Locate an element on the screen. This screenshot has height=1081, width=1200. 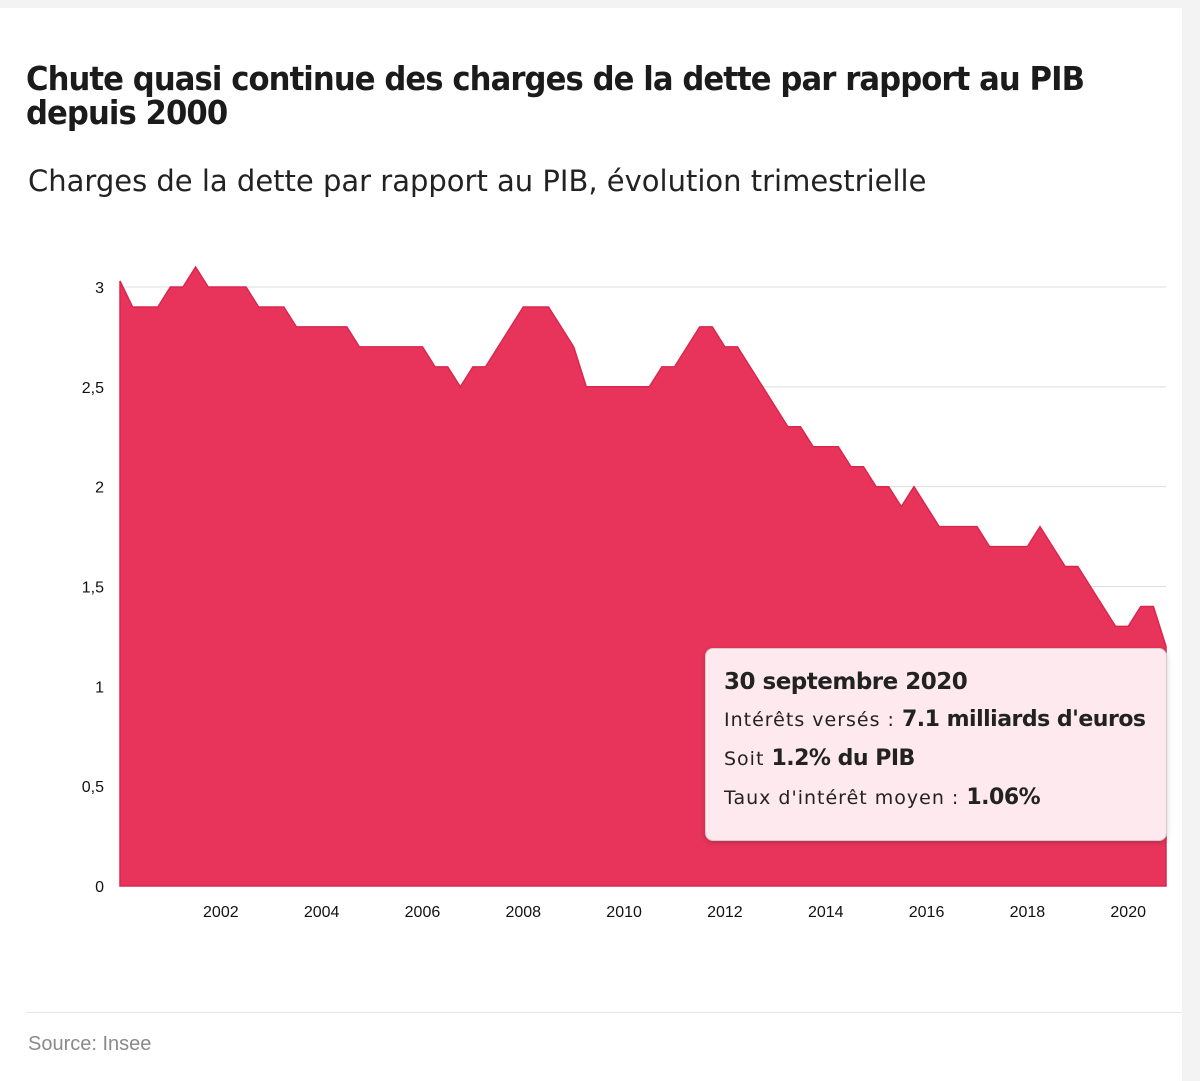
x-tick-label: 2020 is located at coordinates (1128, 912).